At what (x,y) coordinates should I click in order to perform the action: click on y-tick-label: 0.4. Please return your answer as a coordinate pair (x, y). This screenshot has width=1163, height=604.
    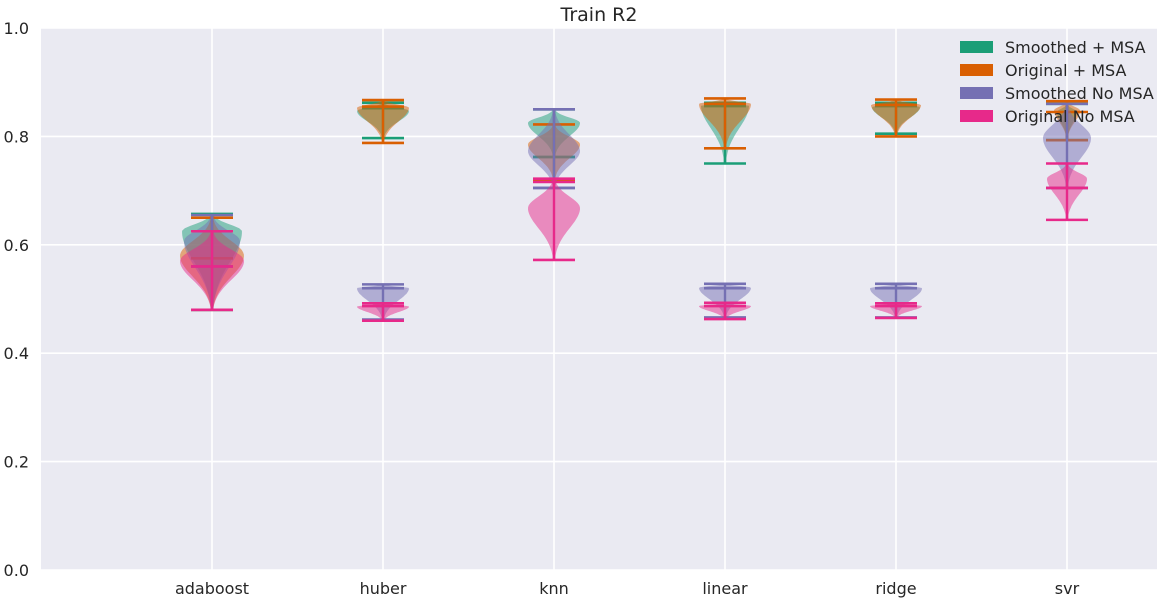
    Looking at the image, I should click on (16, 353).